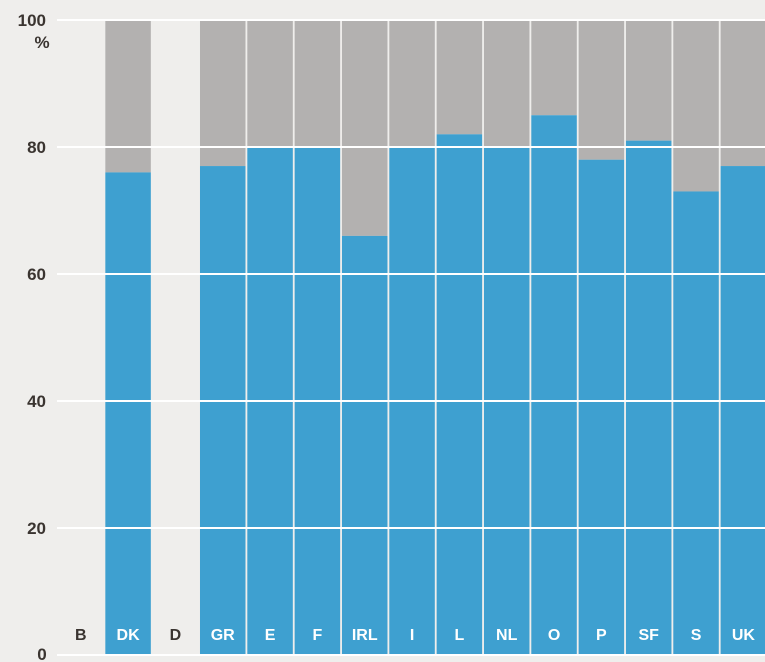  I want to click on bar-remainder-irl, so click(364, 128).